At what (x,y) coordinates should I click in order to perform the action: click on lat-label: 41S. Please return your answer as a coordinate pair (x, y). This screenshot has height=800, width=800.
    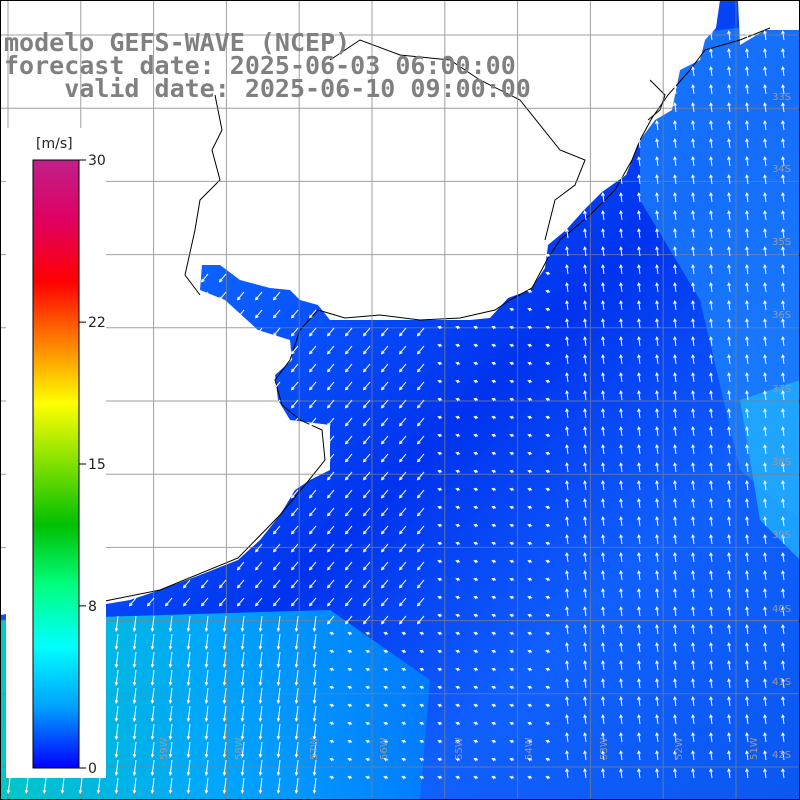
    Looking at the image, I should click on (781, 682).